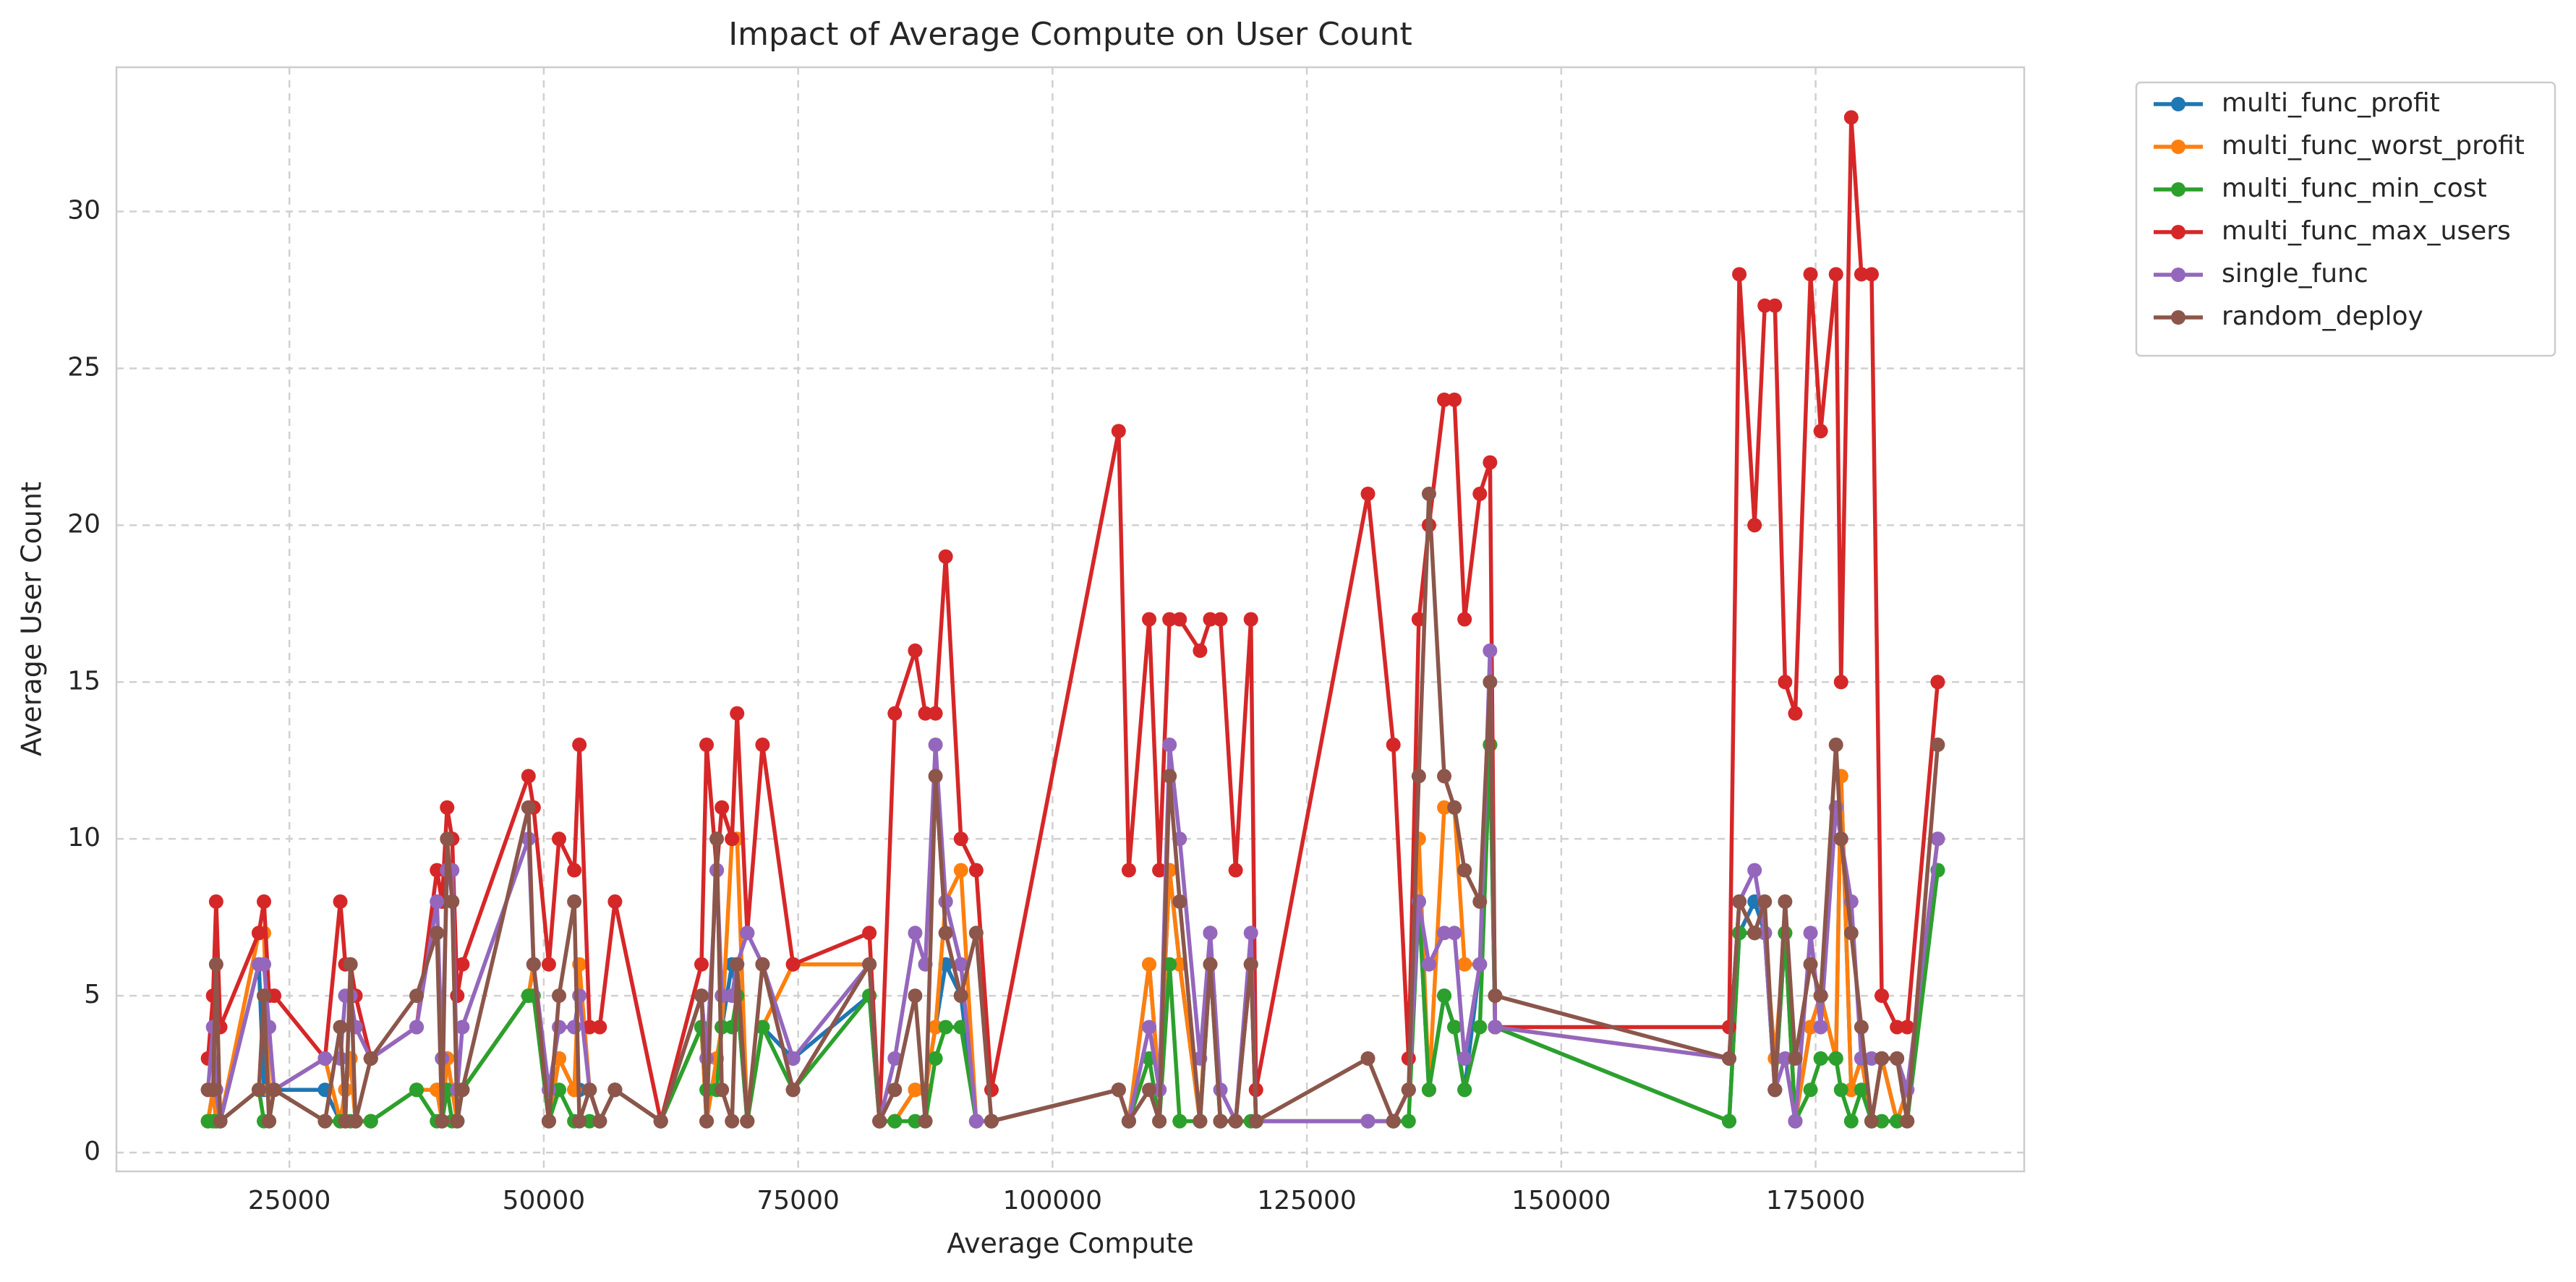 The height and width of the screenshot is (1282, 2576). Describe the element at coordinates (84, 211) in the screenshot. I see `y-tick-label: 30` at that location.